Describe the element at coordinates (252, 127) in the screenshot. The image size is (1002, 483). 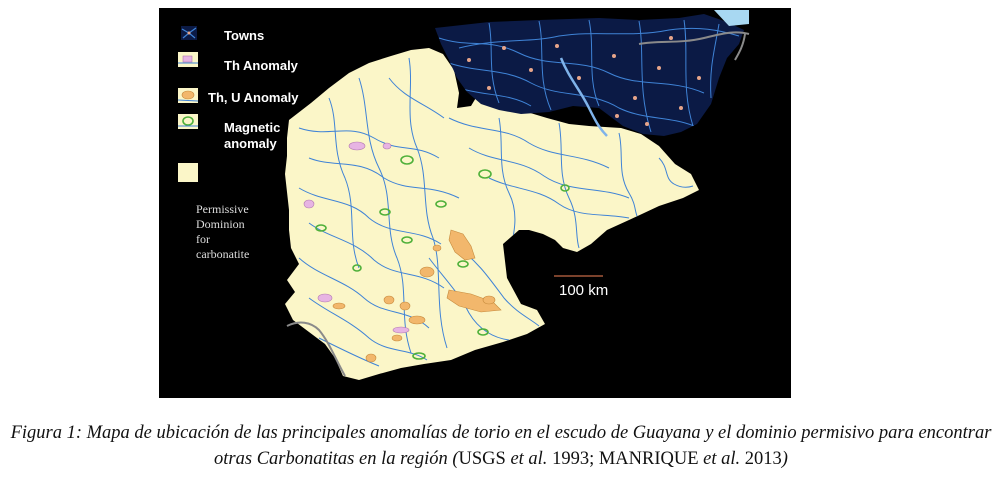
I see `legend-magnetic-anomaly-label-1: Magnetic` at that location.